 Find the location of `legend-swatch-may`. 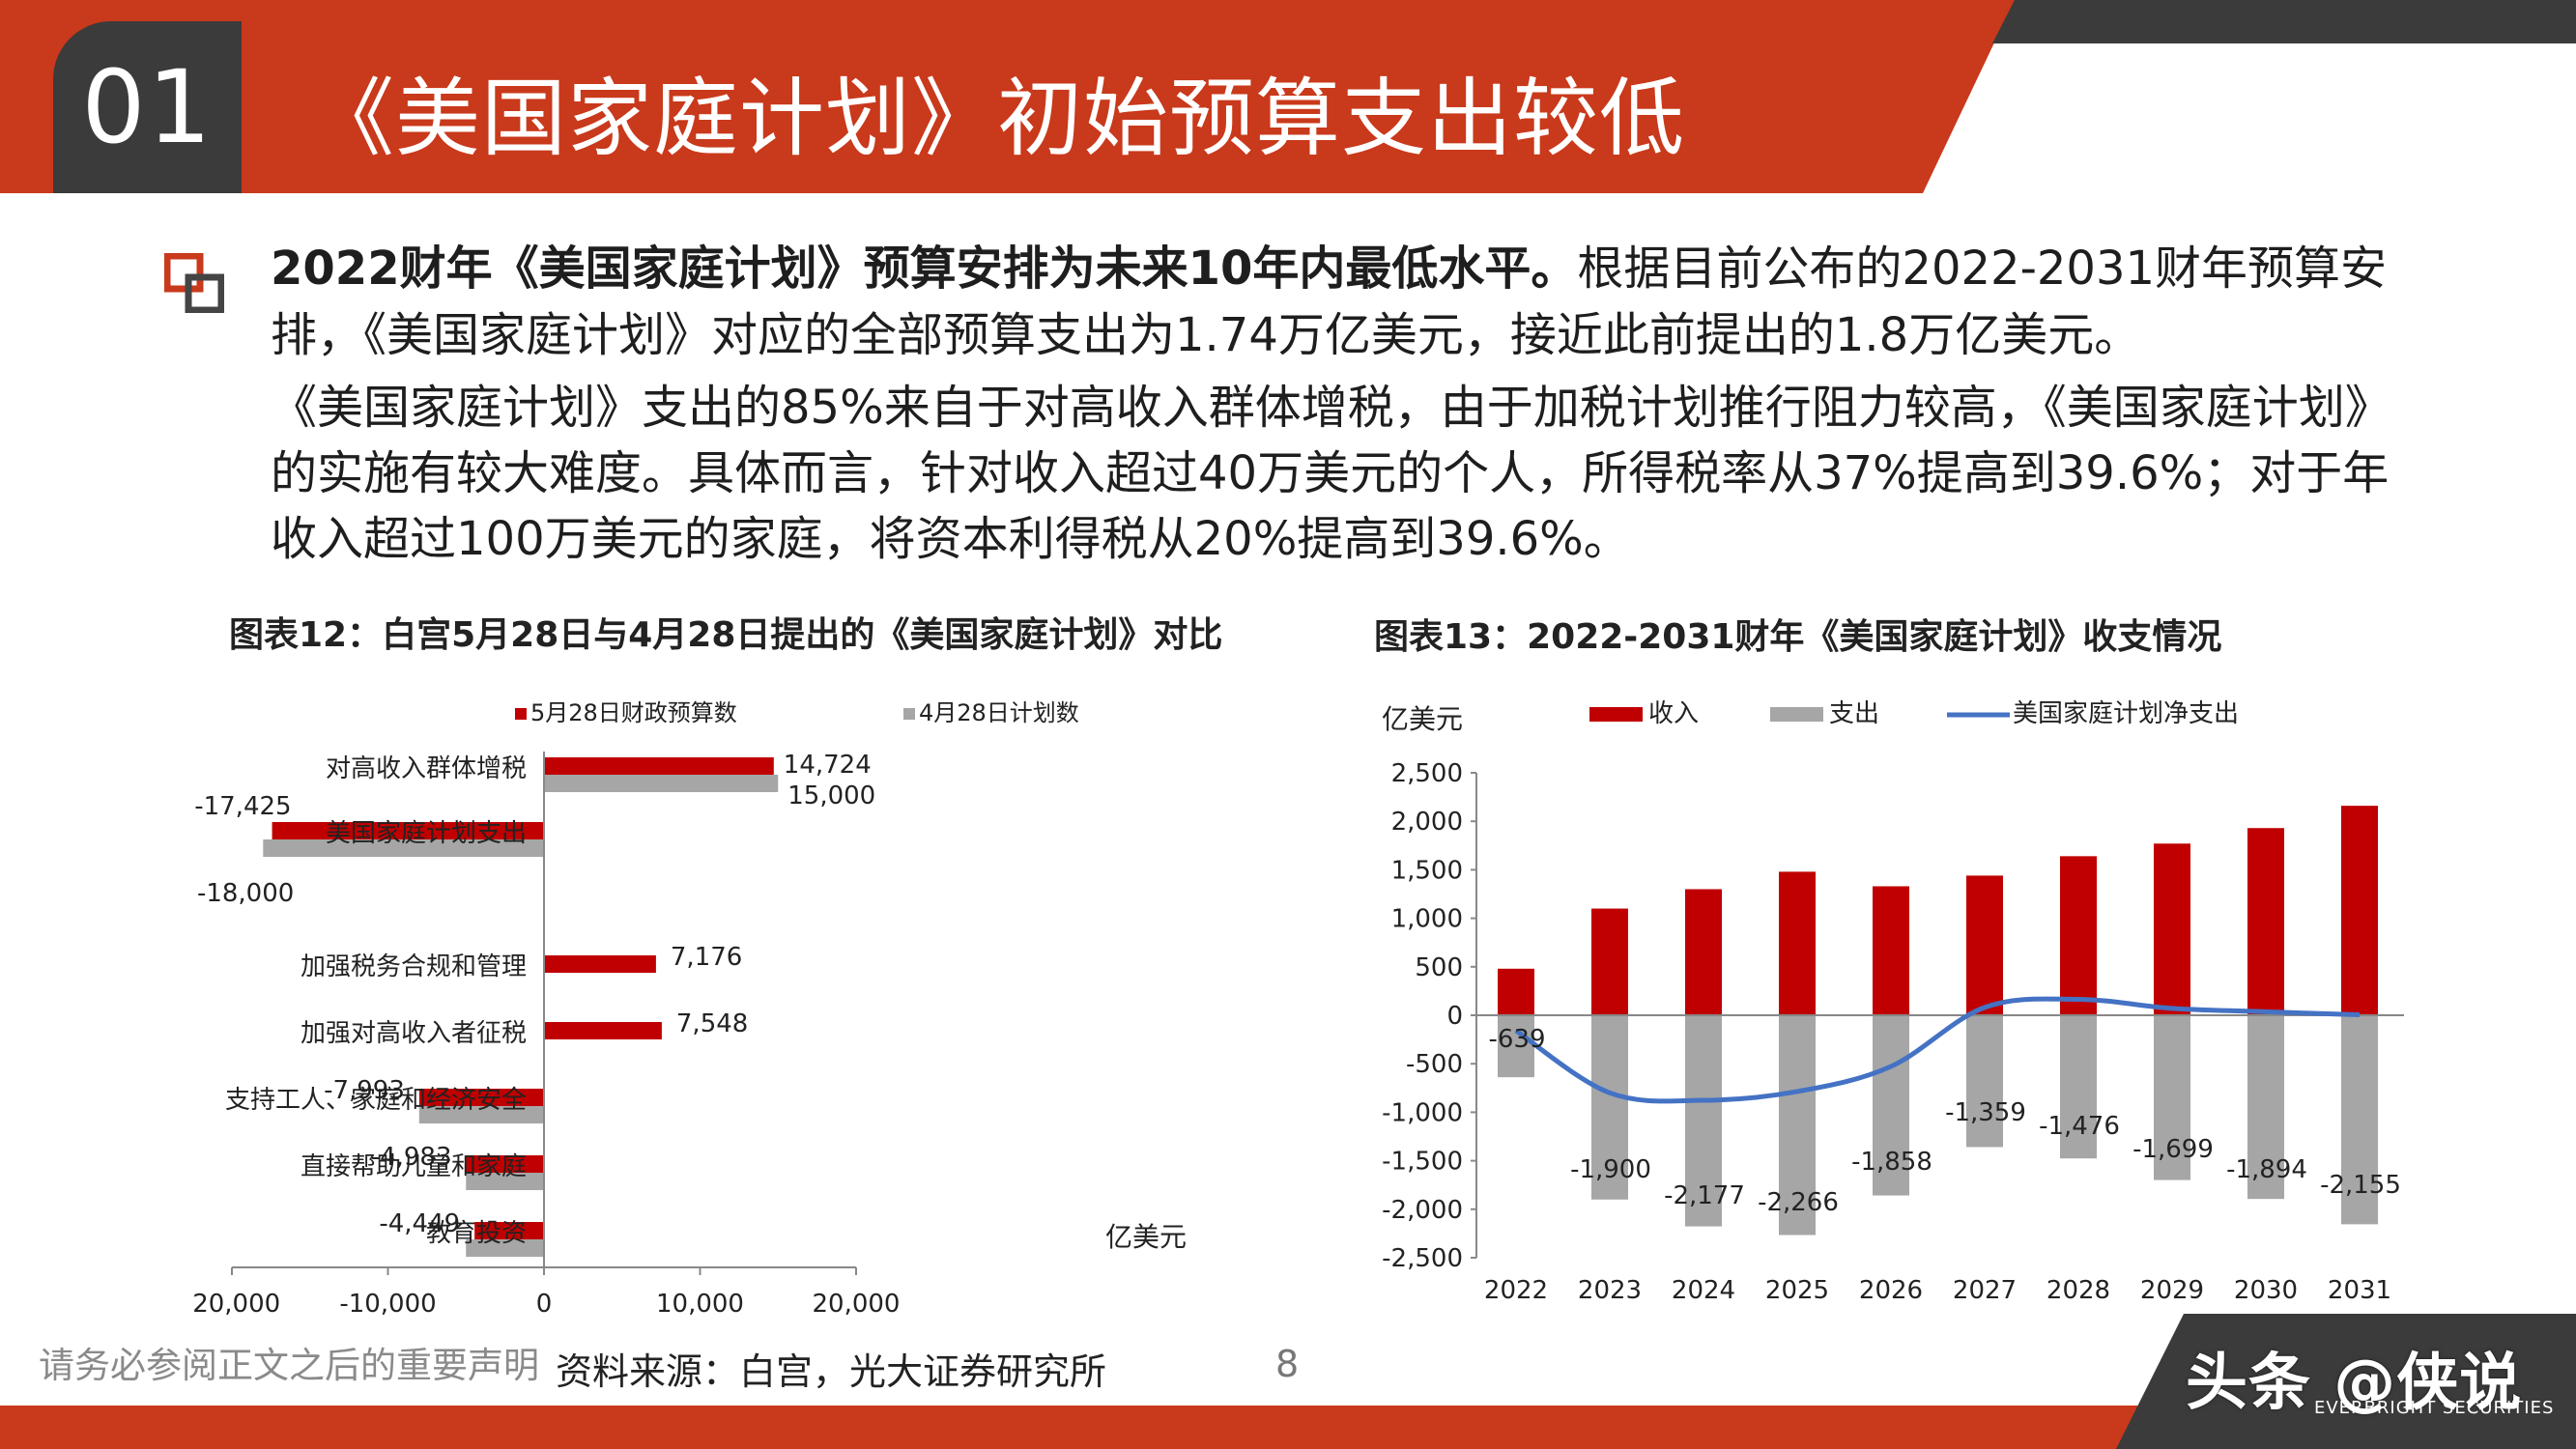

legend-swatch-may is located at coordinates (521, 714).